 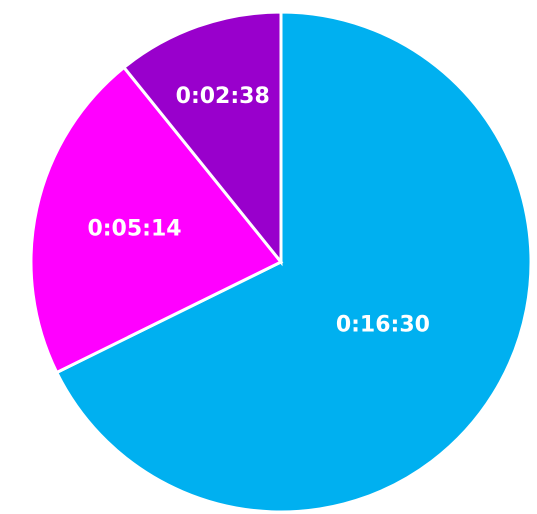 What do you see at coordinates (134, 229) in the screenshot?
I see `pie-slice-label-2: 0:05:14` at bounding box center [134, 229].